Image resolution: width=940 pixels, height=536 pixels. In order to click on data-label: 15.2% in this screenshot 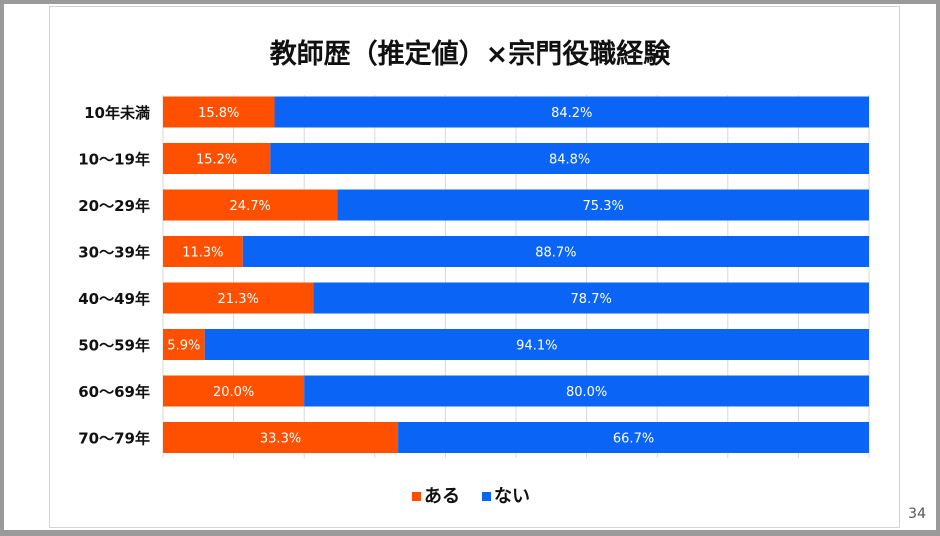, I will do `click(216, 160)`.